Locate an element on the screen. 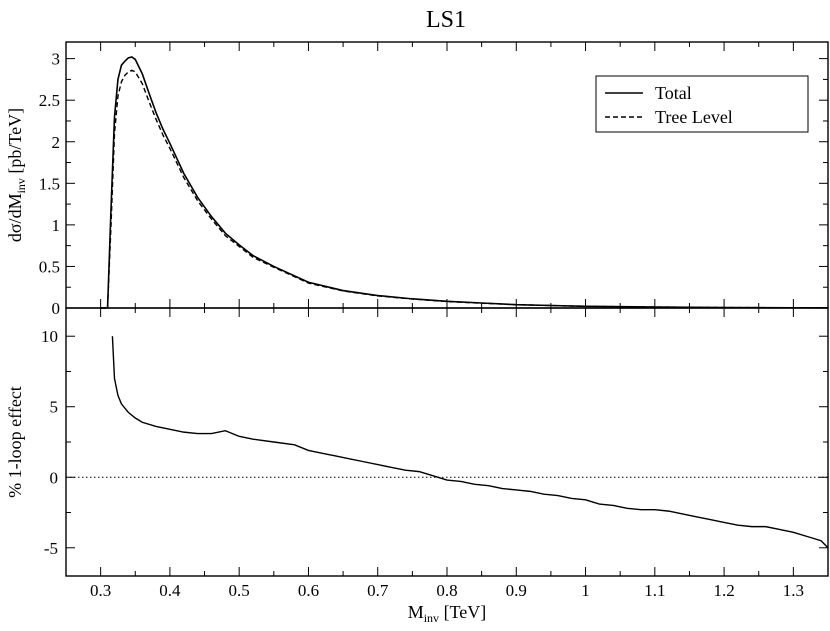  x-tick-label: 0.4 is located at coordinates (170, 590).